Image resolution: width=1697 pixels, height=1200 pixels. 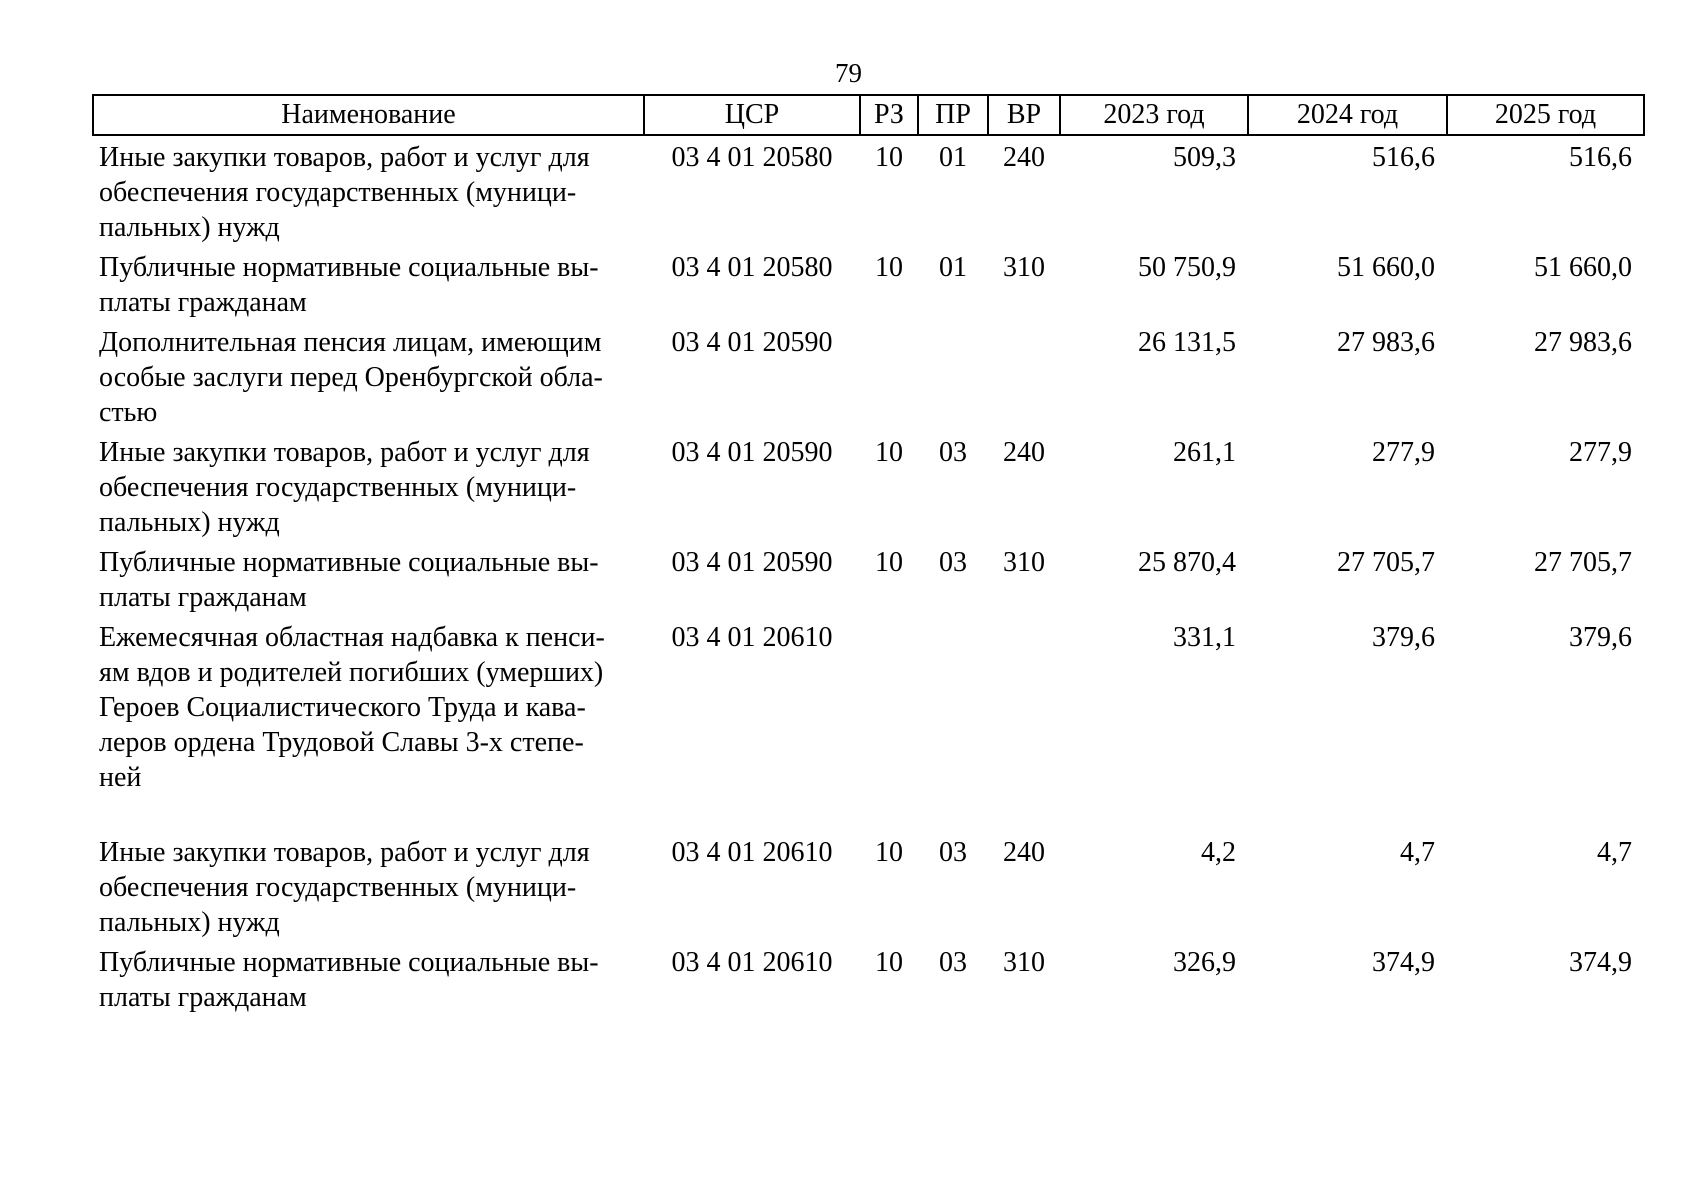 I want to click on year-2025-cell: 379,6, so click(x=1600, y=637).